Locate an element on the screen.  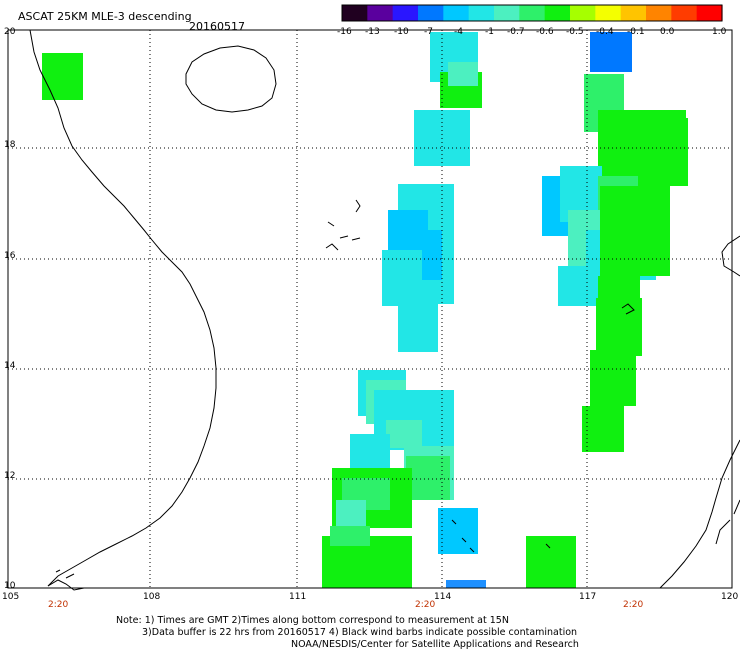
paracel-islands is located at coordinates (343, 225).